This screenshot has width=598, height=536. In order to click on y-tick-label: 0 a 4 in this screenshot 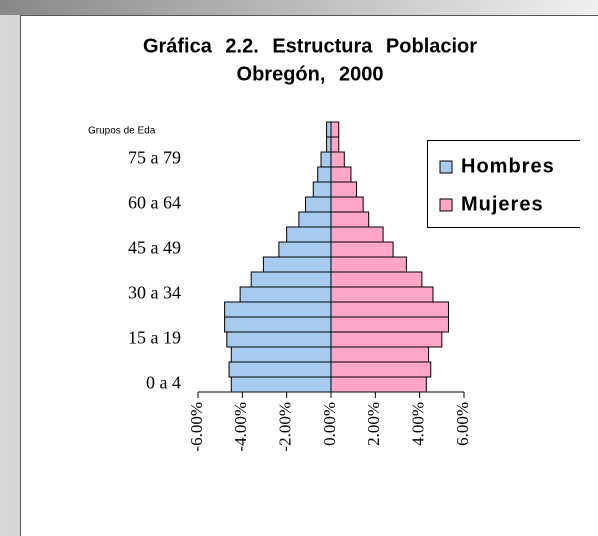, I will do `click(163, 383)`.